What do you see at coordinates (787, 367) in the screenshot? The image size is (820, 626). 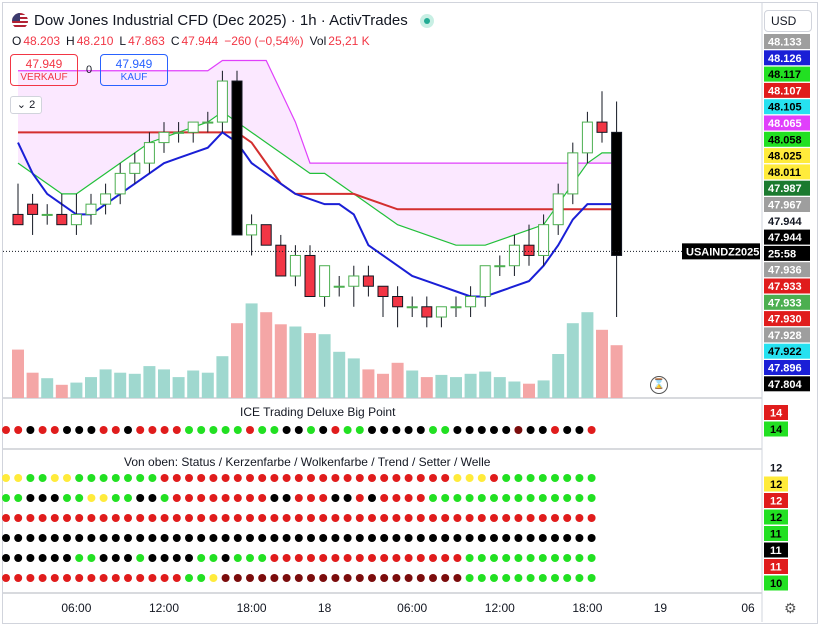 I see `price-axis-label: 47.896` at bounding box center [787, 367].